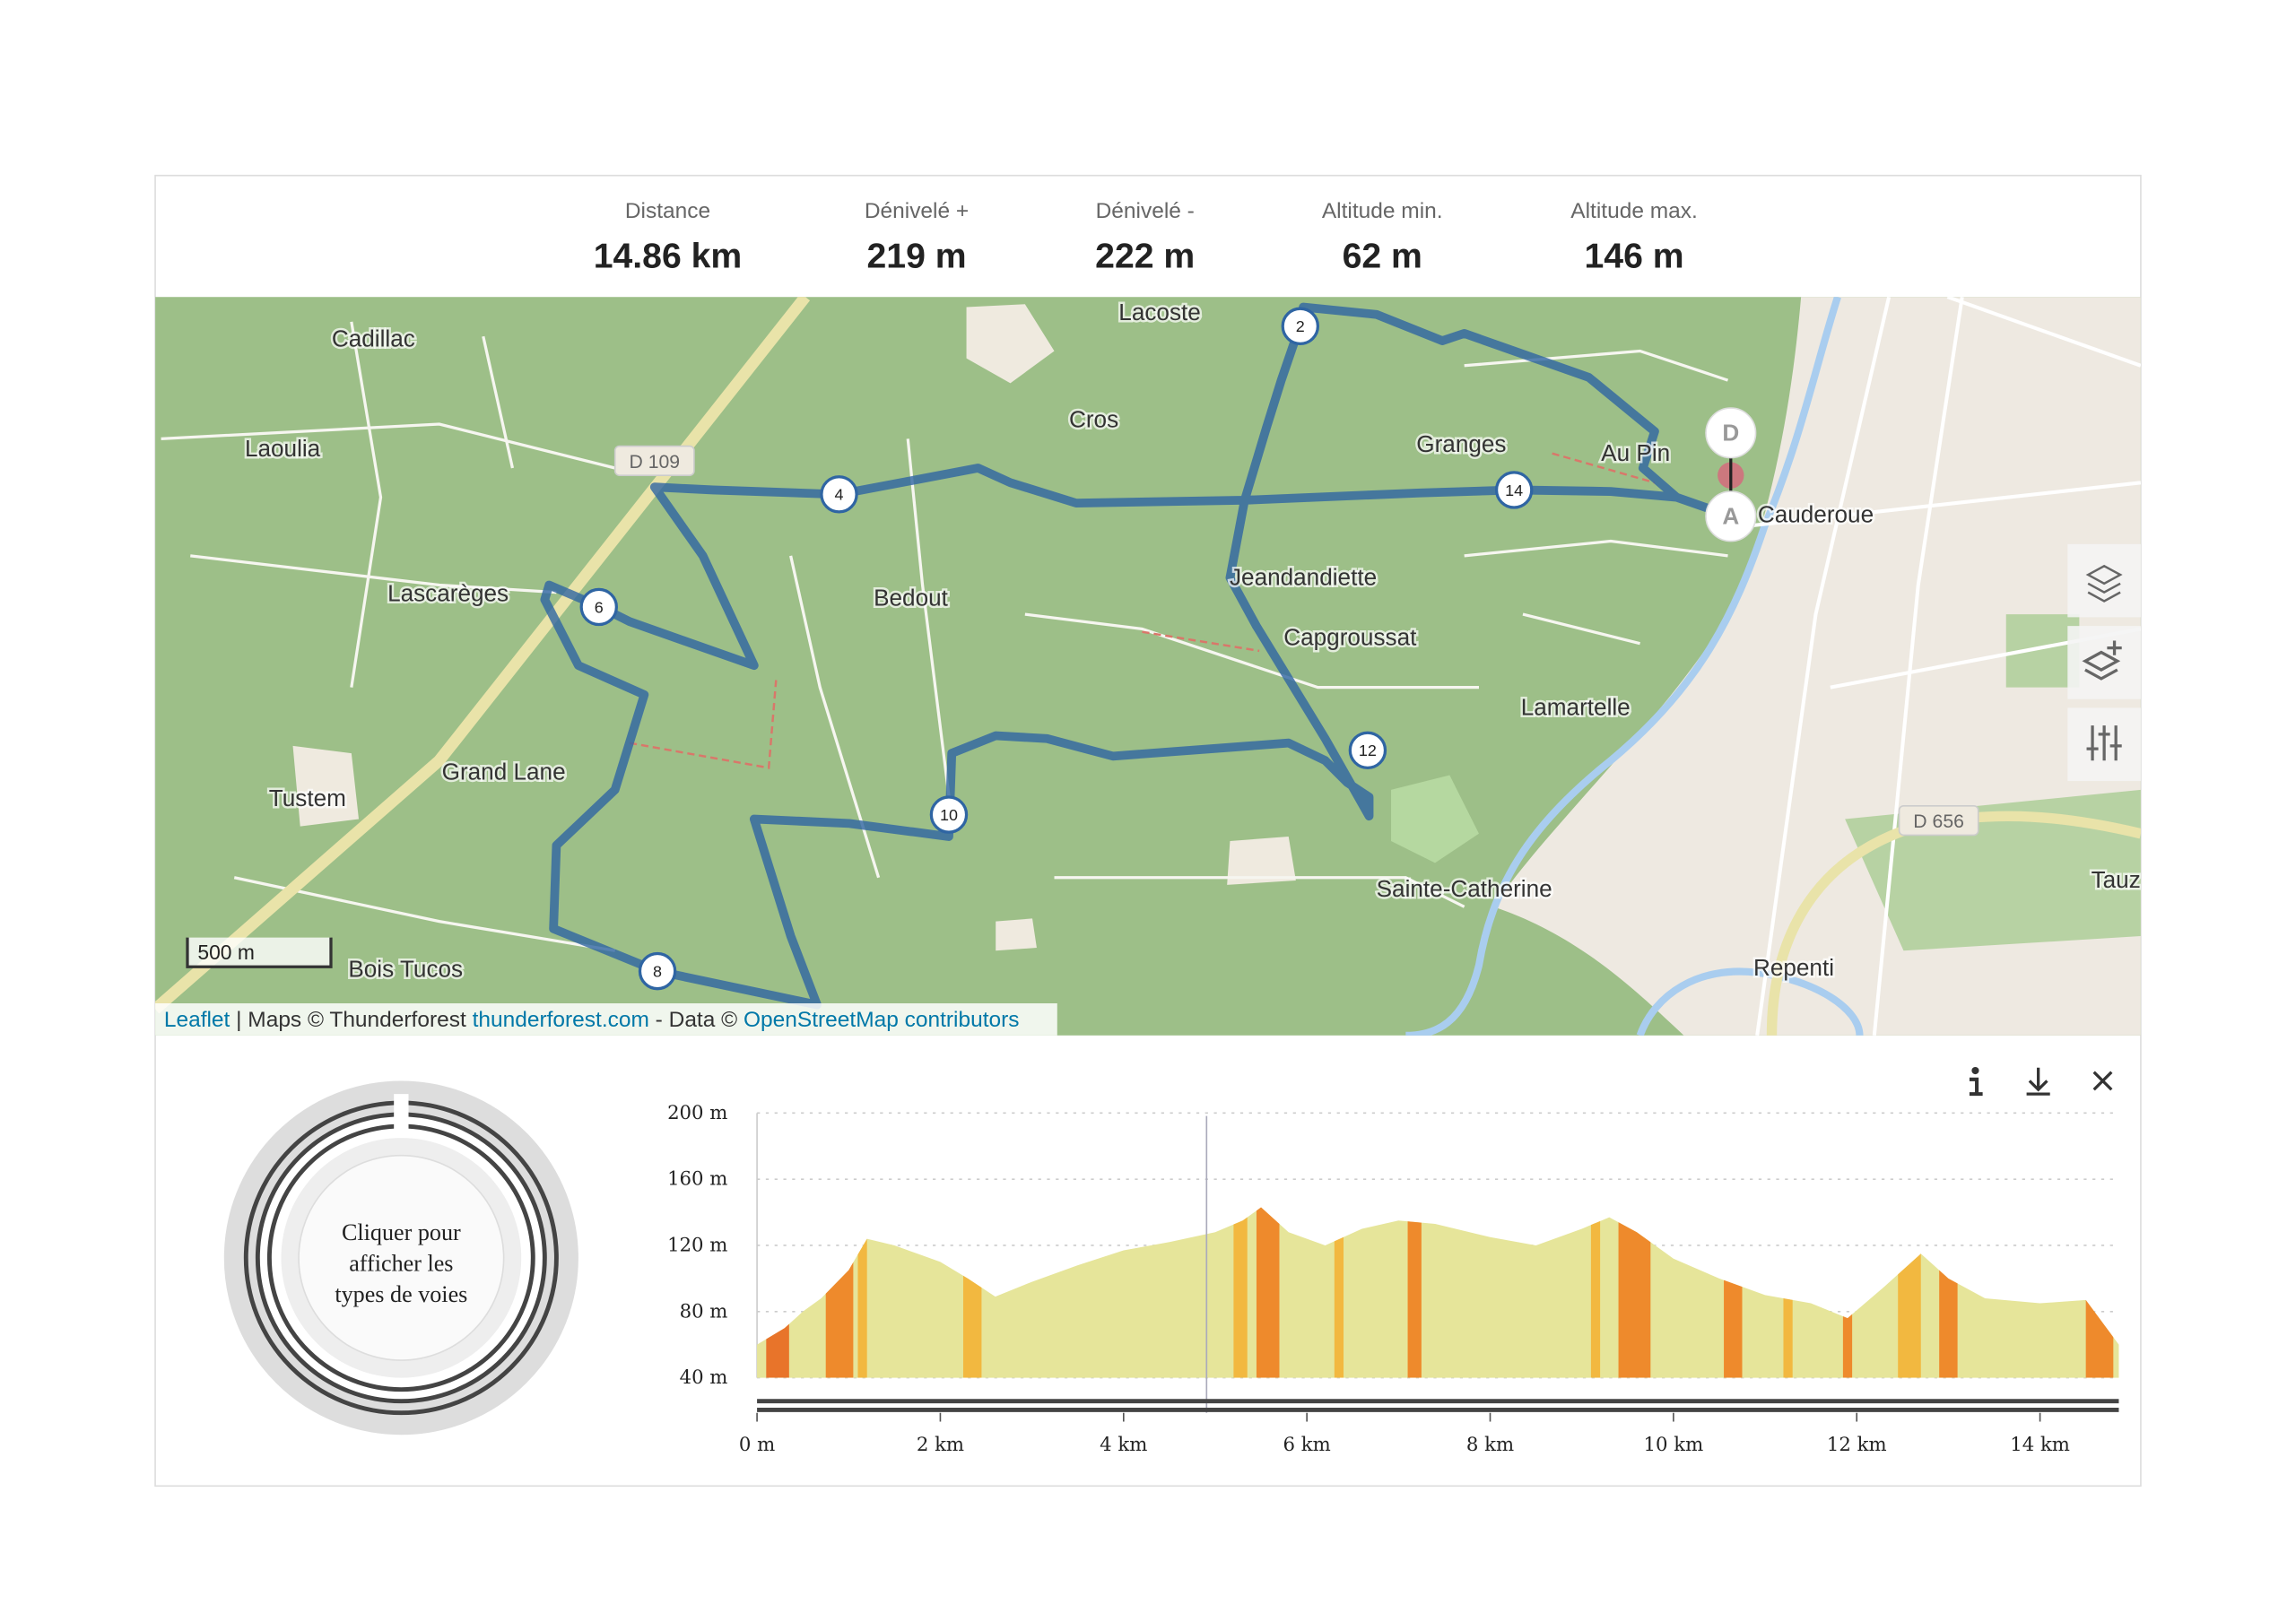 Image resolution: width=2296 pixels, height=1622 pixels. Describe the element at coordinates (504, 771) in the screenshot. I see `place-label: Grand Lane` at that location.